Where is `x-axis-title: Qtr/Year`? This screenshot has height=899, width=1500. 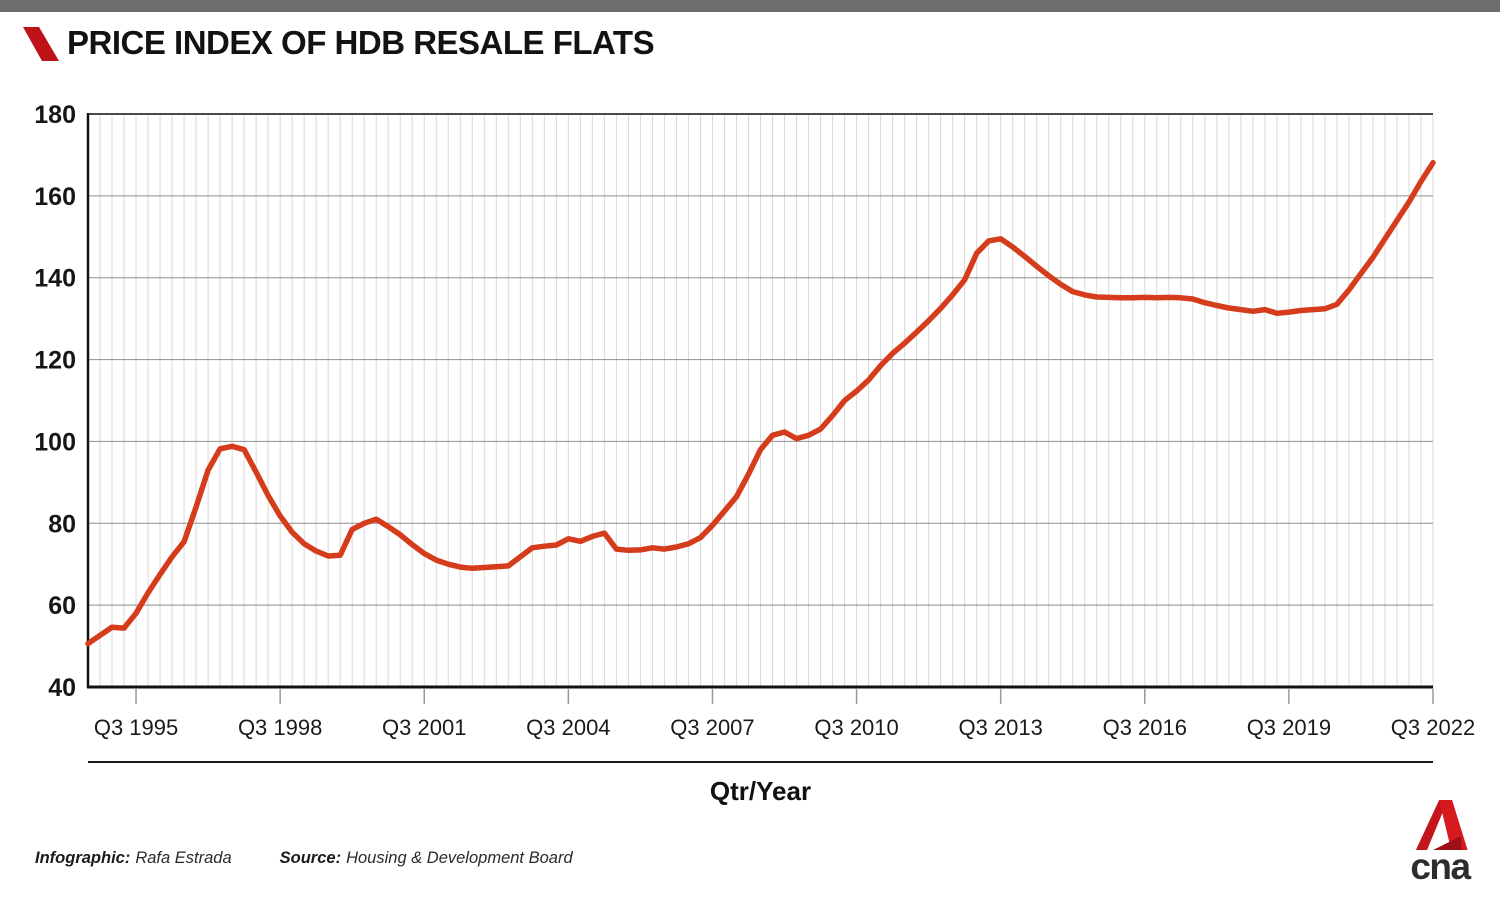
x-axis-title: Qtr/Year is located at coordinates (760, 791).